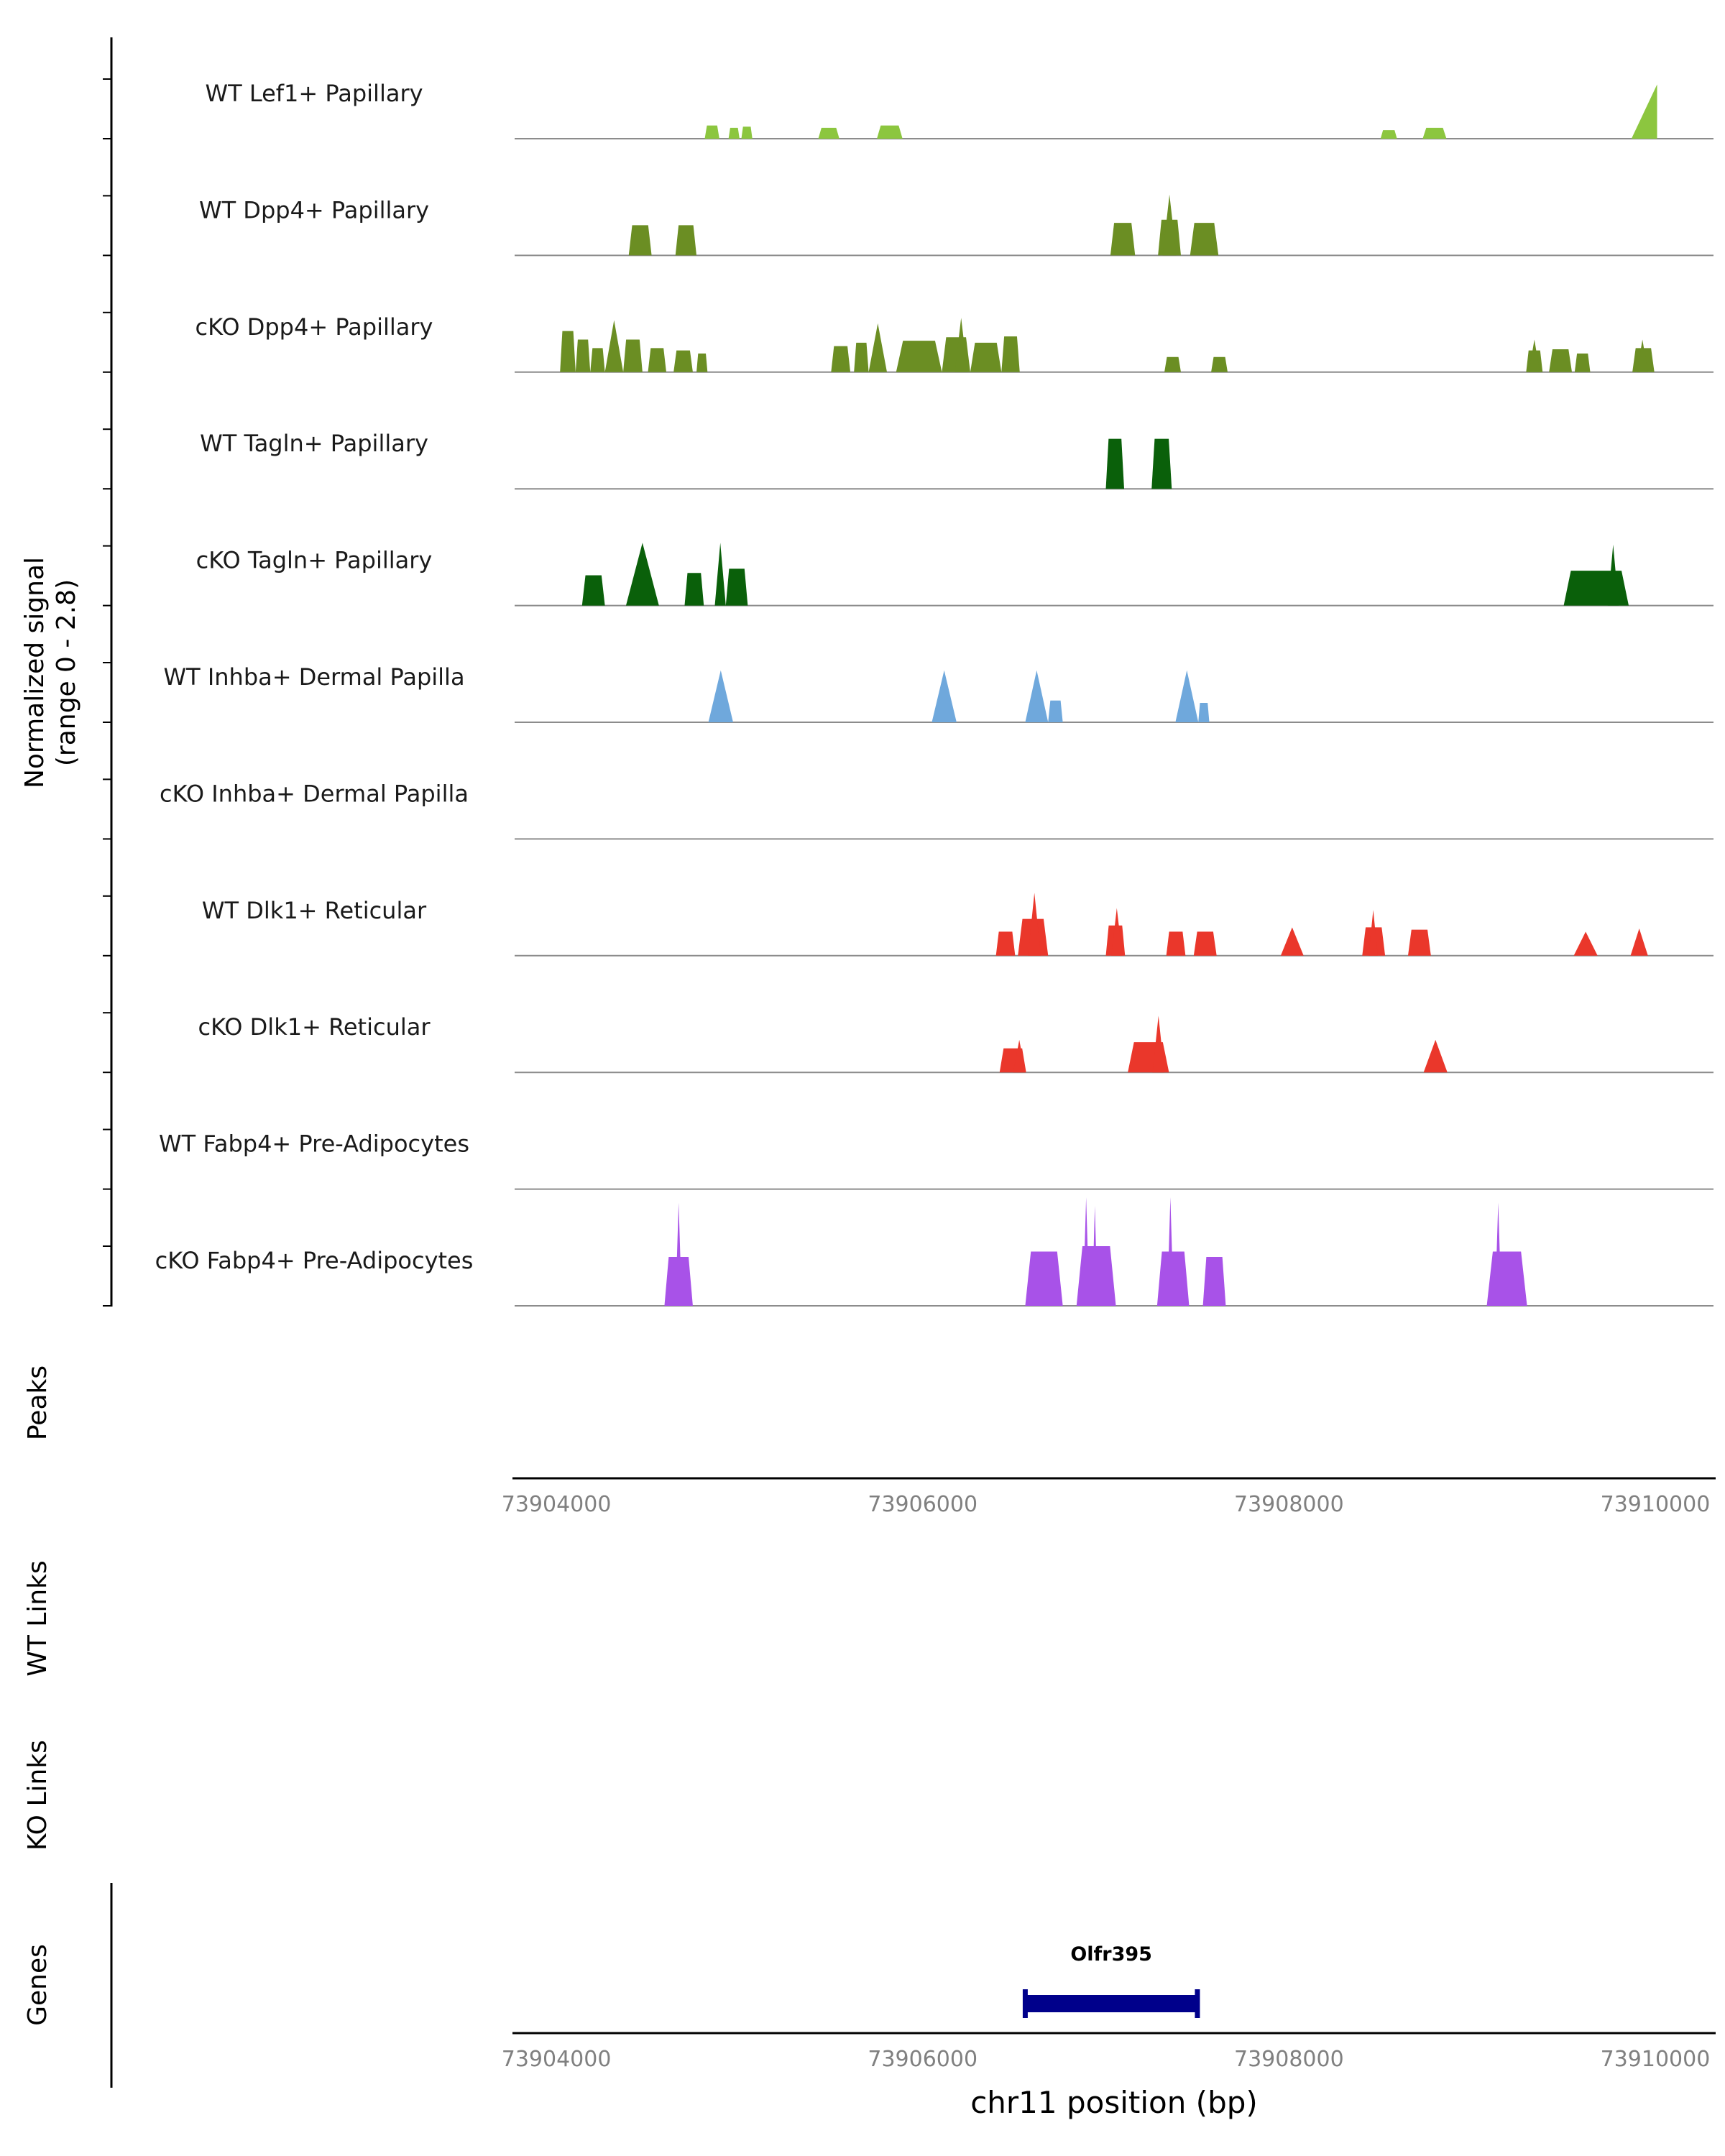 This screenshot has height=2156, width=1725. What do you see at coordinates (108, 672) in the screenshot?
I see `axis-spine-layer` at bounding box center [108, 672].